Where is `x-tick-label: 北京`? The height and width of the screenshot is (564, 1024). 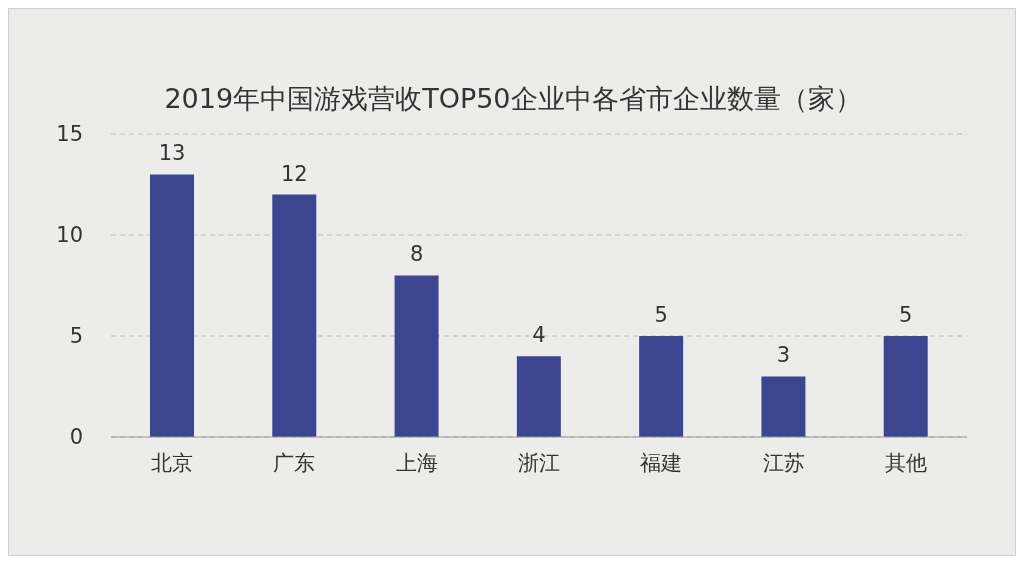 x-tick-label: 北京 is located at coordinates (172, 462).